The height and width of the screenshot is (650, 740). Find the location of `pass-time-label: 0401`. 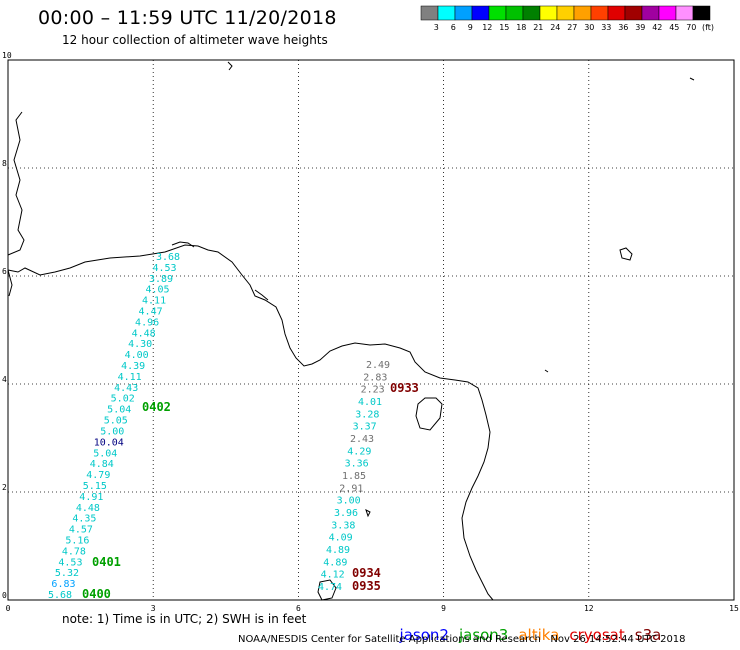

pass-time-label: 0401 is located at coordinates (106, 562).